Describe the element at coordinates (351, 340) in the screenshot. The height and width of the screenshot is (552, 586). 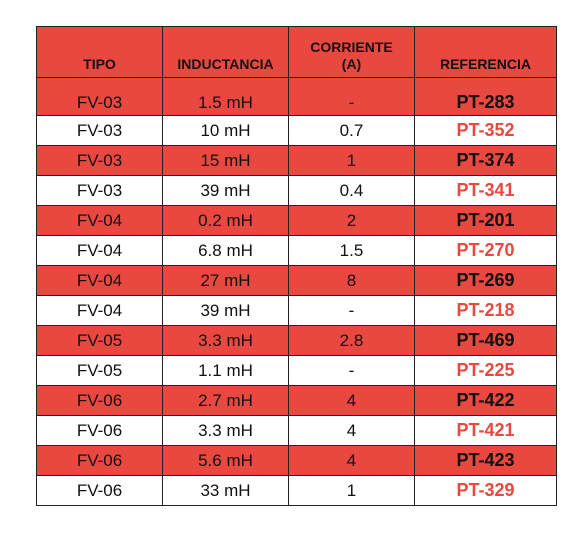
I see `cell-corriente: 2.8` at that location.